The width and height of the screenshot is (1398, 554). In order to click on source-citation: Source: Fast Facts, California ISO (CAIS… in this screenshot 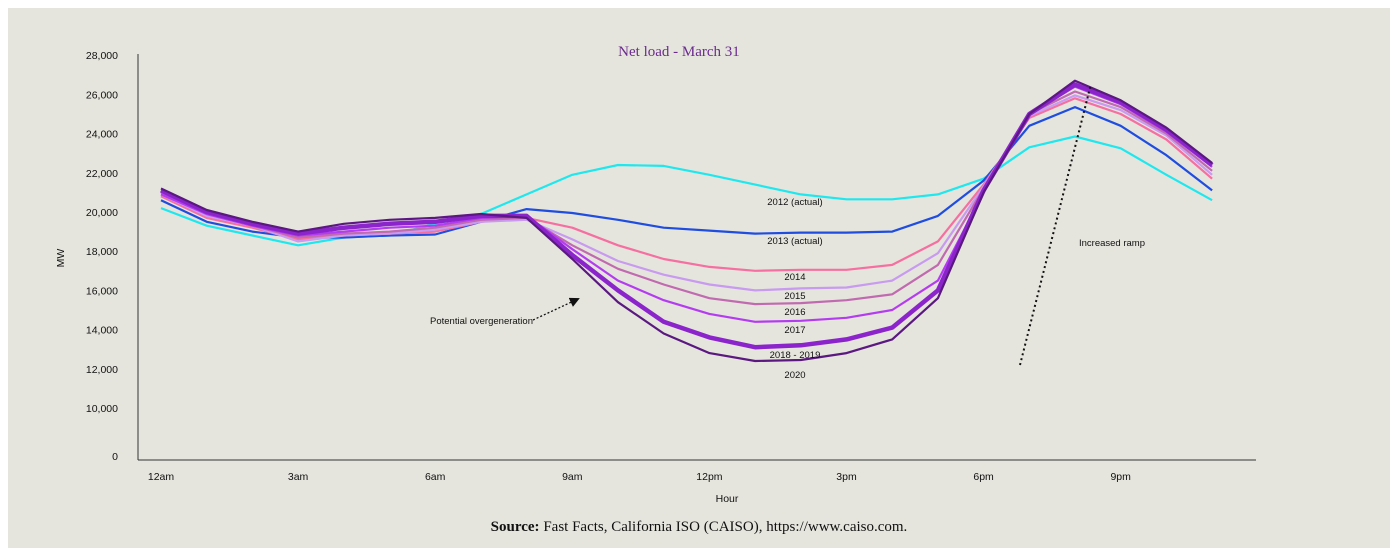, I will do `click(699, 527)`.